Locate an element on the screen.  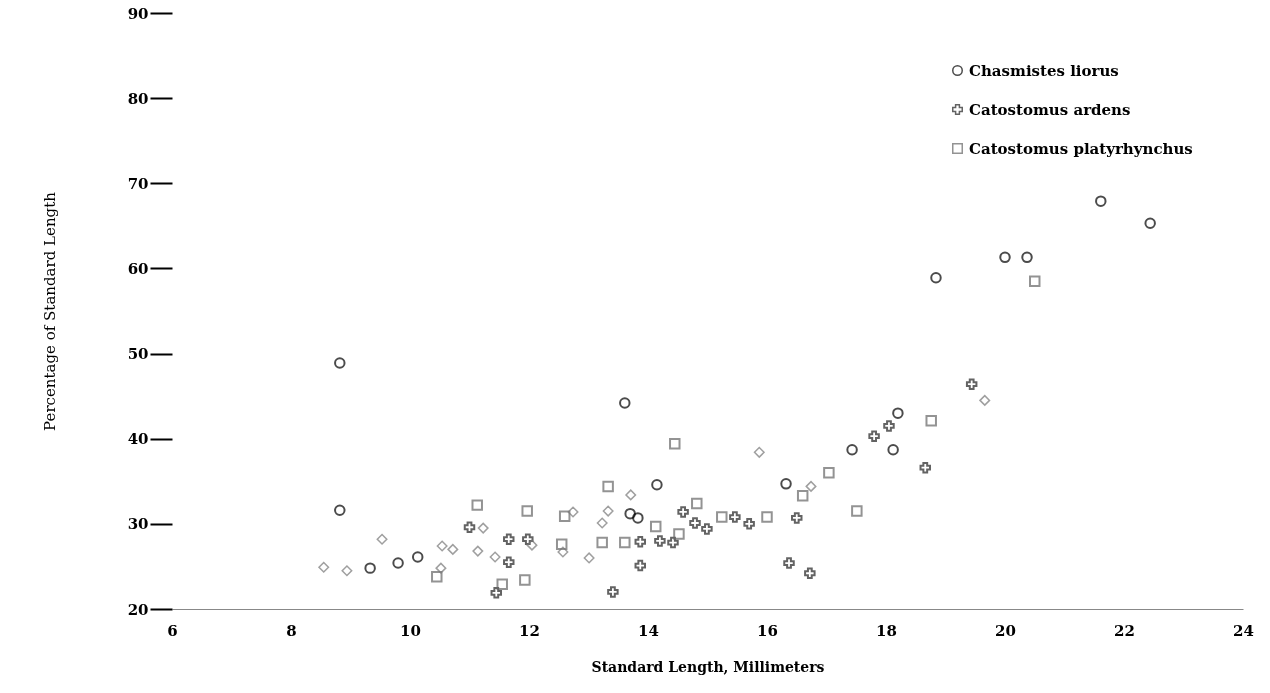
y-tick-label: 20 is located at coordinates (138, 609).